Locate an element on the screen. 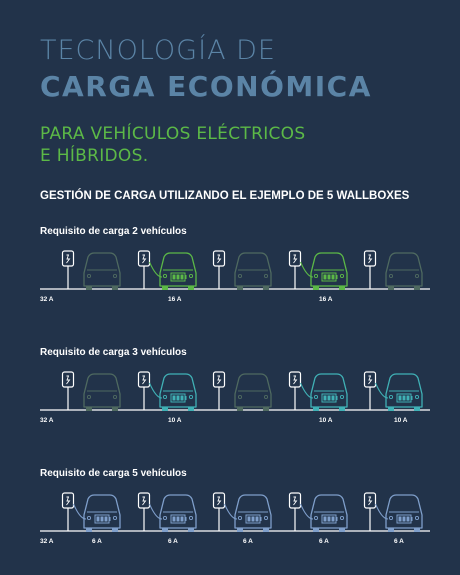  scenario-2-label: Requisito de carga 3 vehículos is located at coordinates (113, 352).